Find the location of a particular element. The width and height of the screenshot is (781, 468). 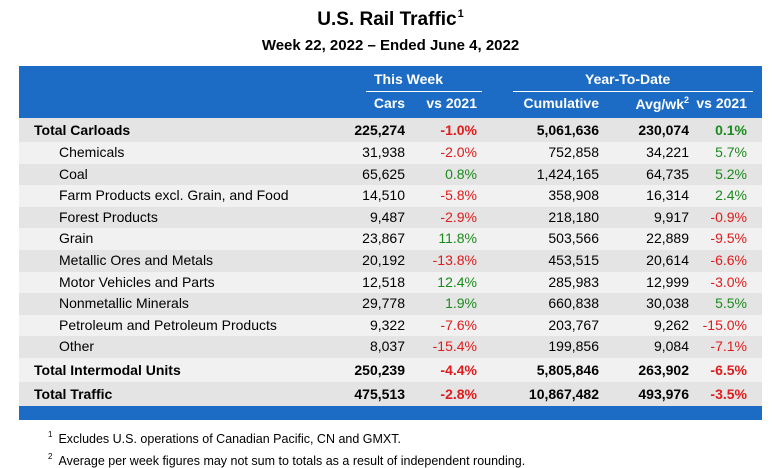

avgwk-value: 30,038 is located at coordinates (667, 303).